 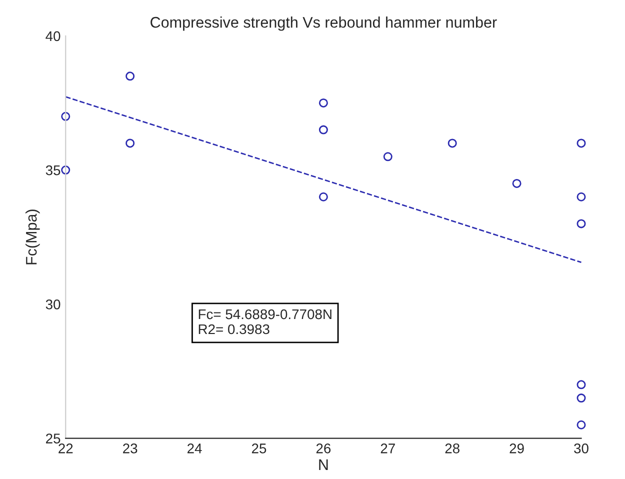 I want to click on y-tick-label: 30, so click(x=53, y=305).